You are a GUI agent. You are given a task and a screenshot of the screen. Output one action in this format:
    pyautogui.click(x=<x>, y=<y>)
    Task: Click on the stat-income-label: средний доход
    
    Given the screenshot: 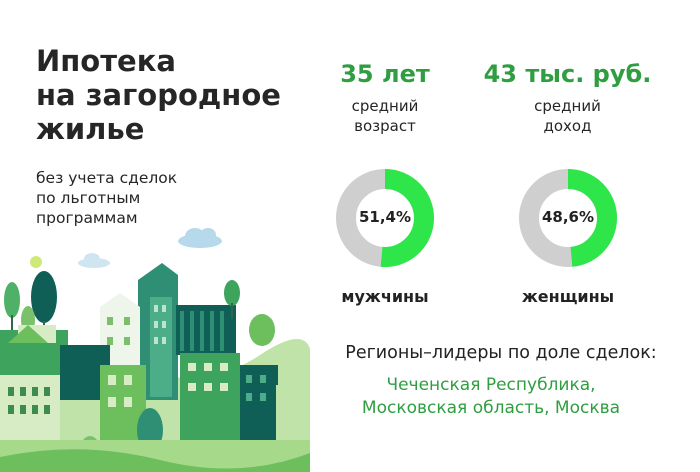 What is the action you would take?
    pyautogui.click(x=567, y=116)
    